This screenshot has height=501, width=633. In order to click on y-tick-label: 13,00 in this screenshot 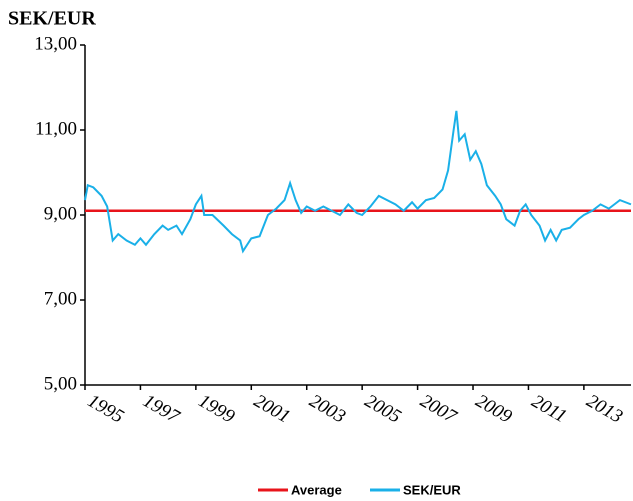, I will do `click(55, 43)`.